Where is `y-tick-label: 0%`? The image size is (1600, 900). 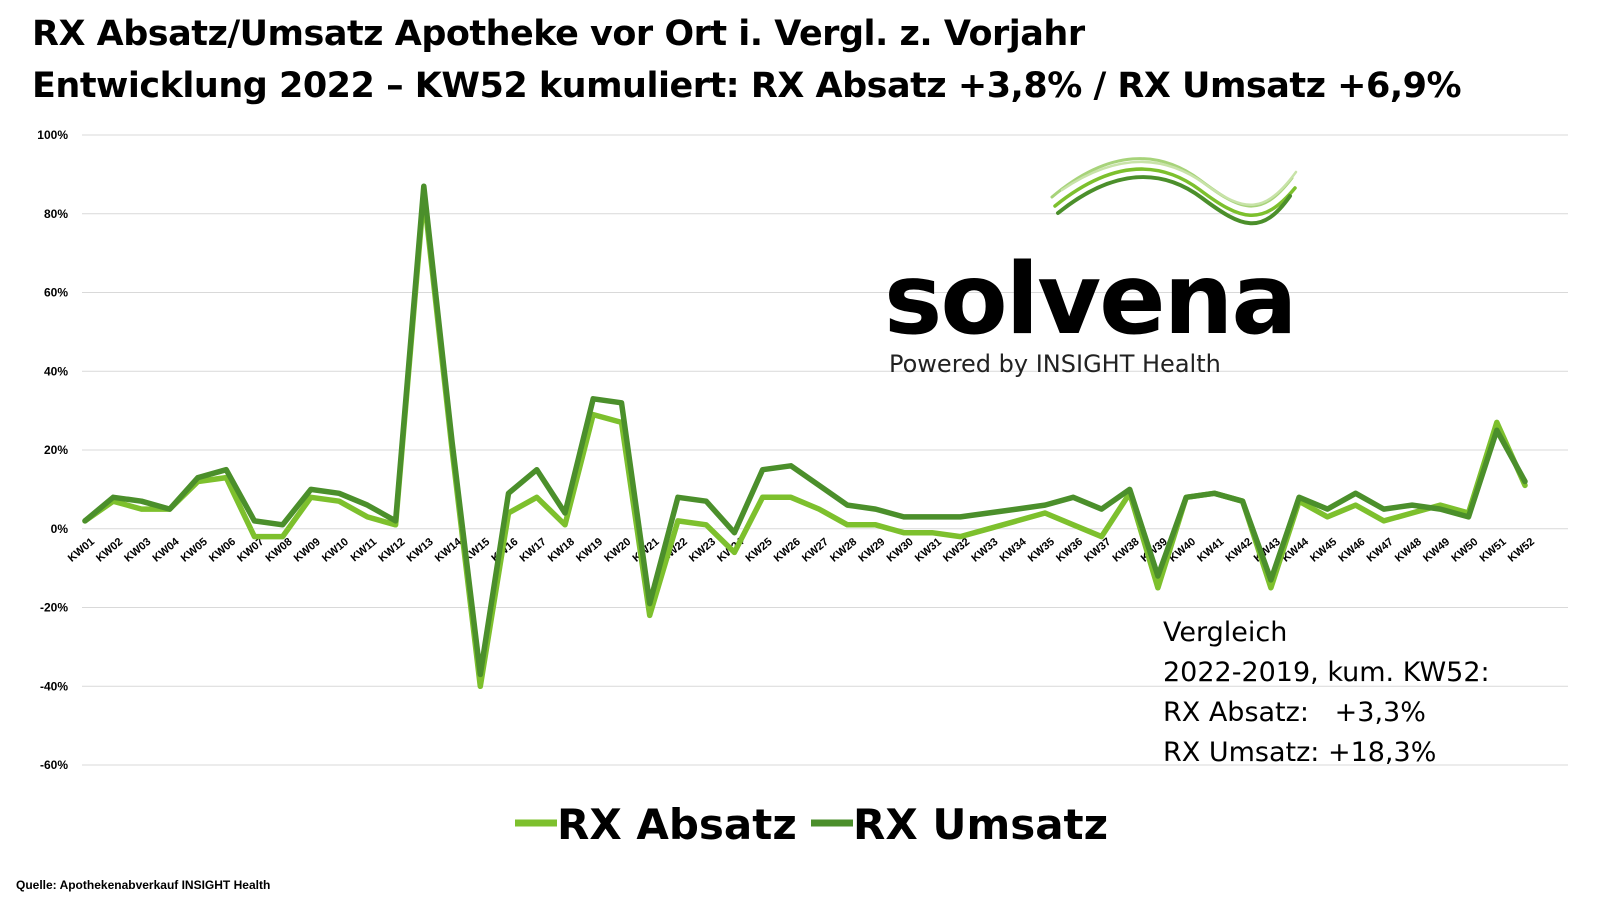
y-tick-label: 0% is located at coordinates (60, 529).